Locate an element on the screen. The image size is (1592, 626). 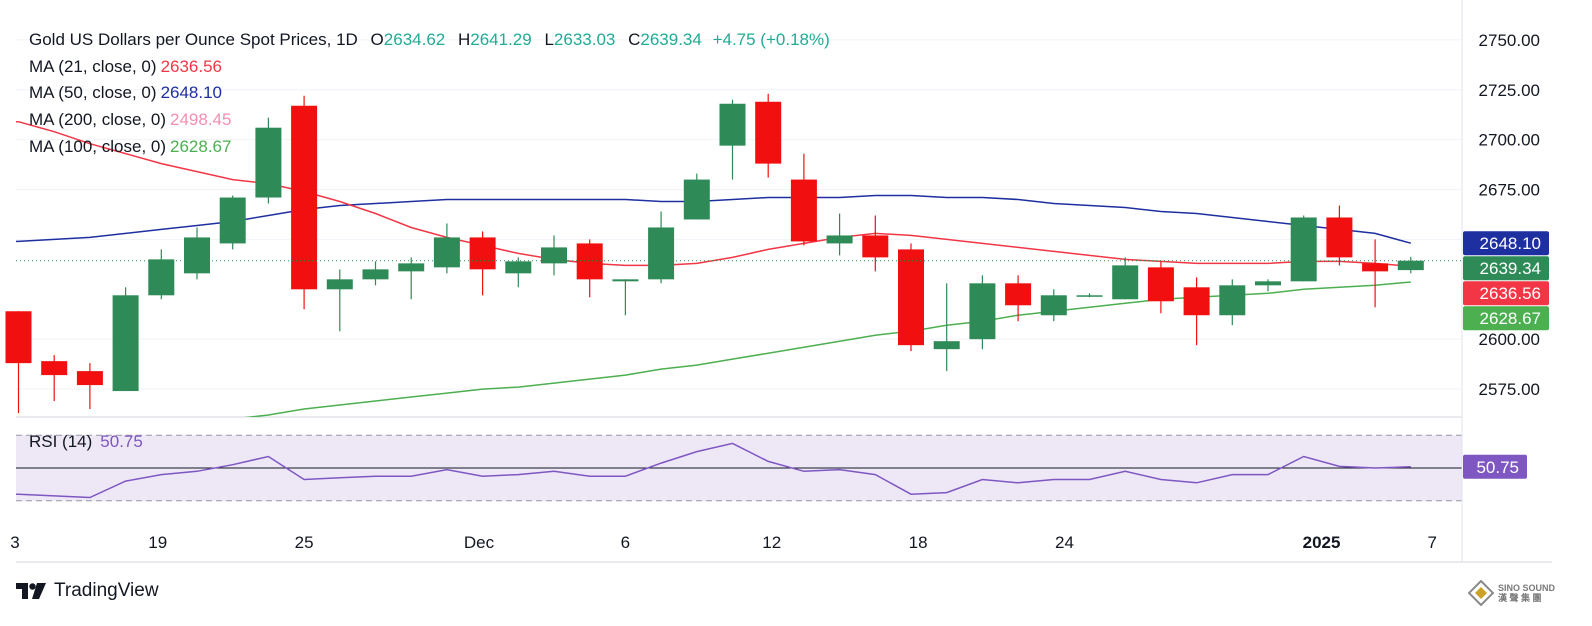
rsi-badge-label: 50.75 is located at coordinates (1497, 467).